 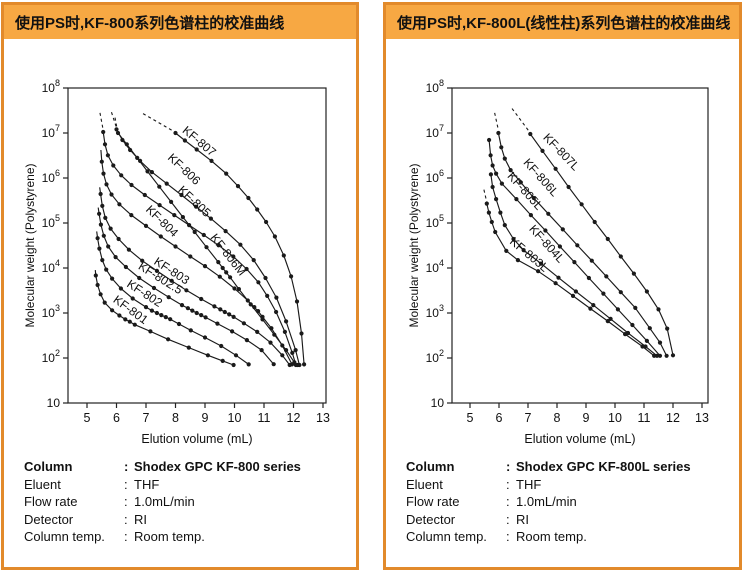 I want to click on x-tick-label: 11, so click(x=644, y=418).